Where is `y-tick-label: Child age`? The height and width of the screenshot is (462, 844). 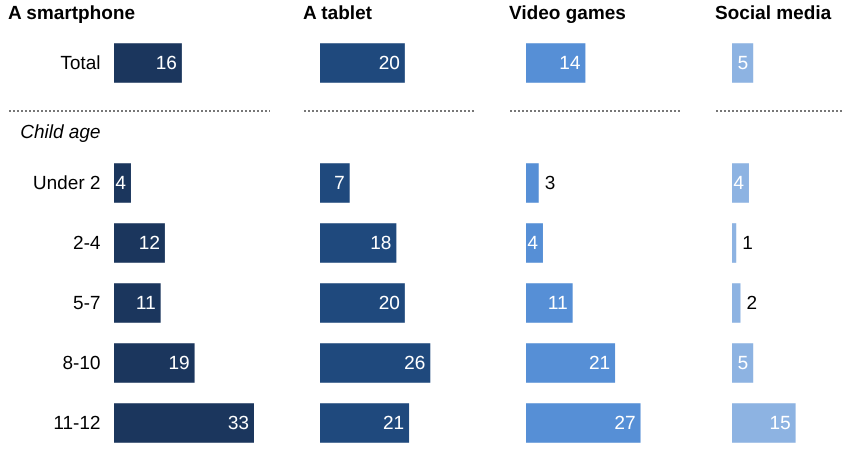 y-tick-label: Child age is located at coordinates (60, 132).